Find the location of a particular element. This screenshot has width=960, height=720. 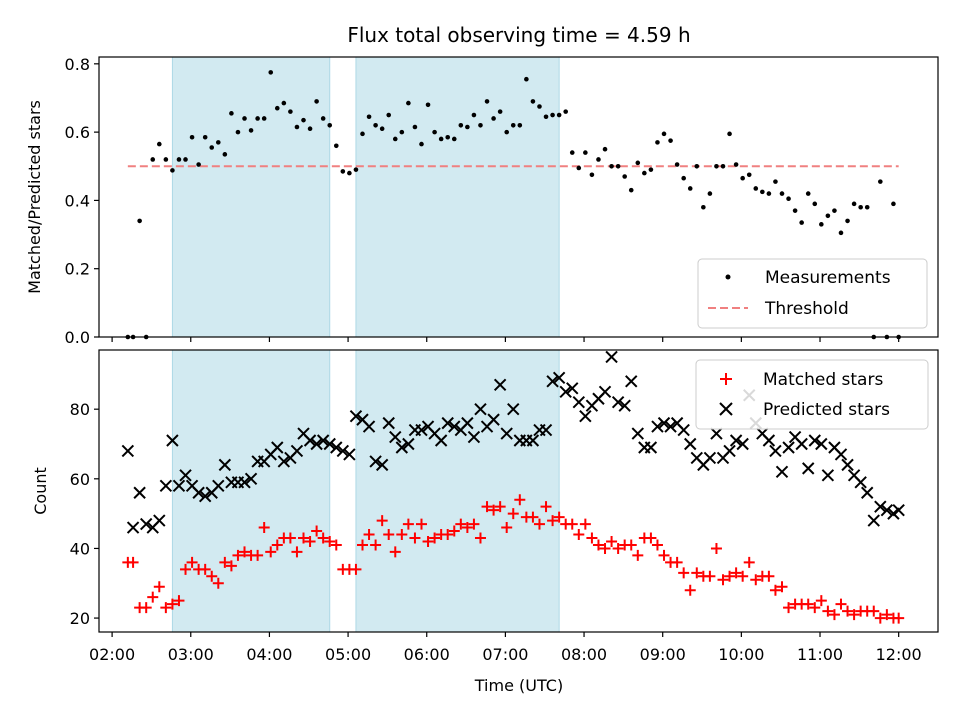

bottom-y-ticks: 20 40 60 80 is located at coordinates (84, 514).